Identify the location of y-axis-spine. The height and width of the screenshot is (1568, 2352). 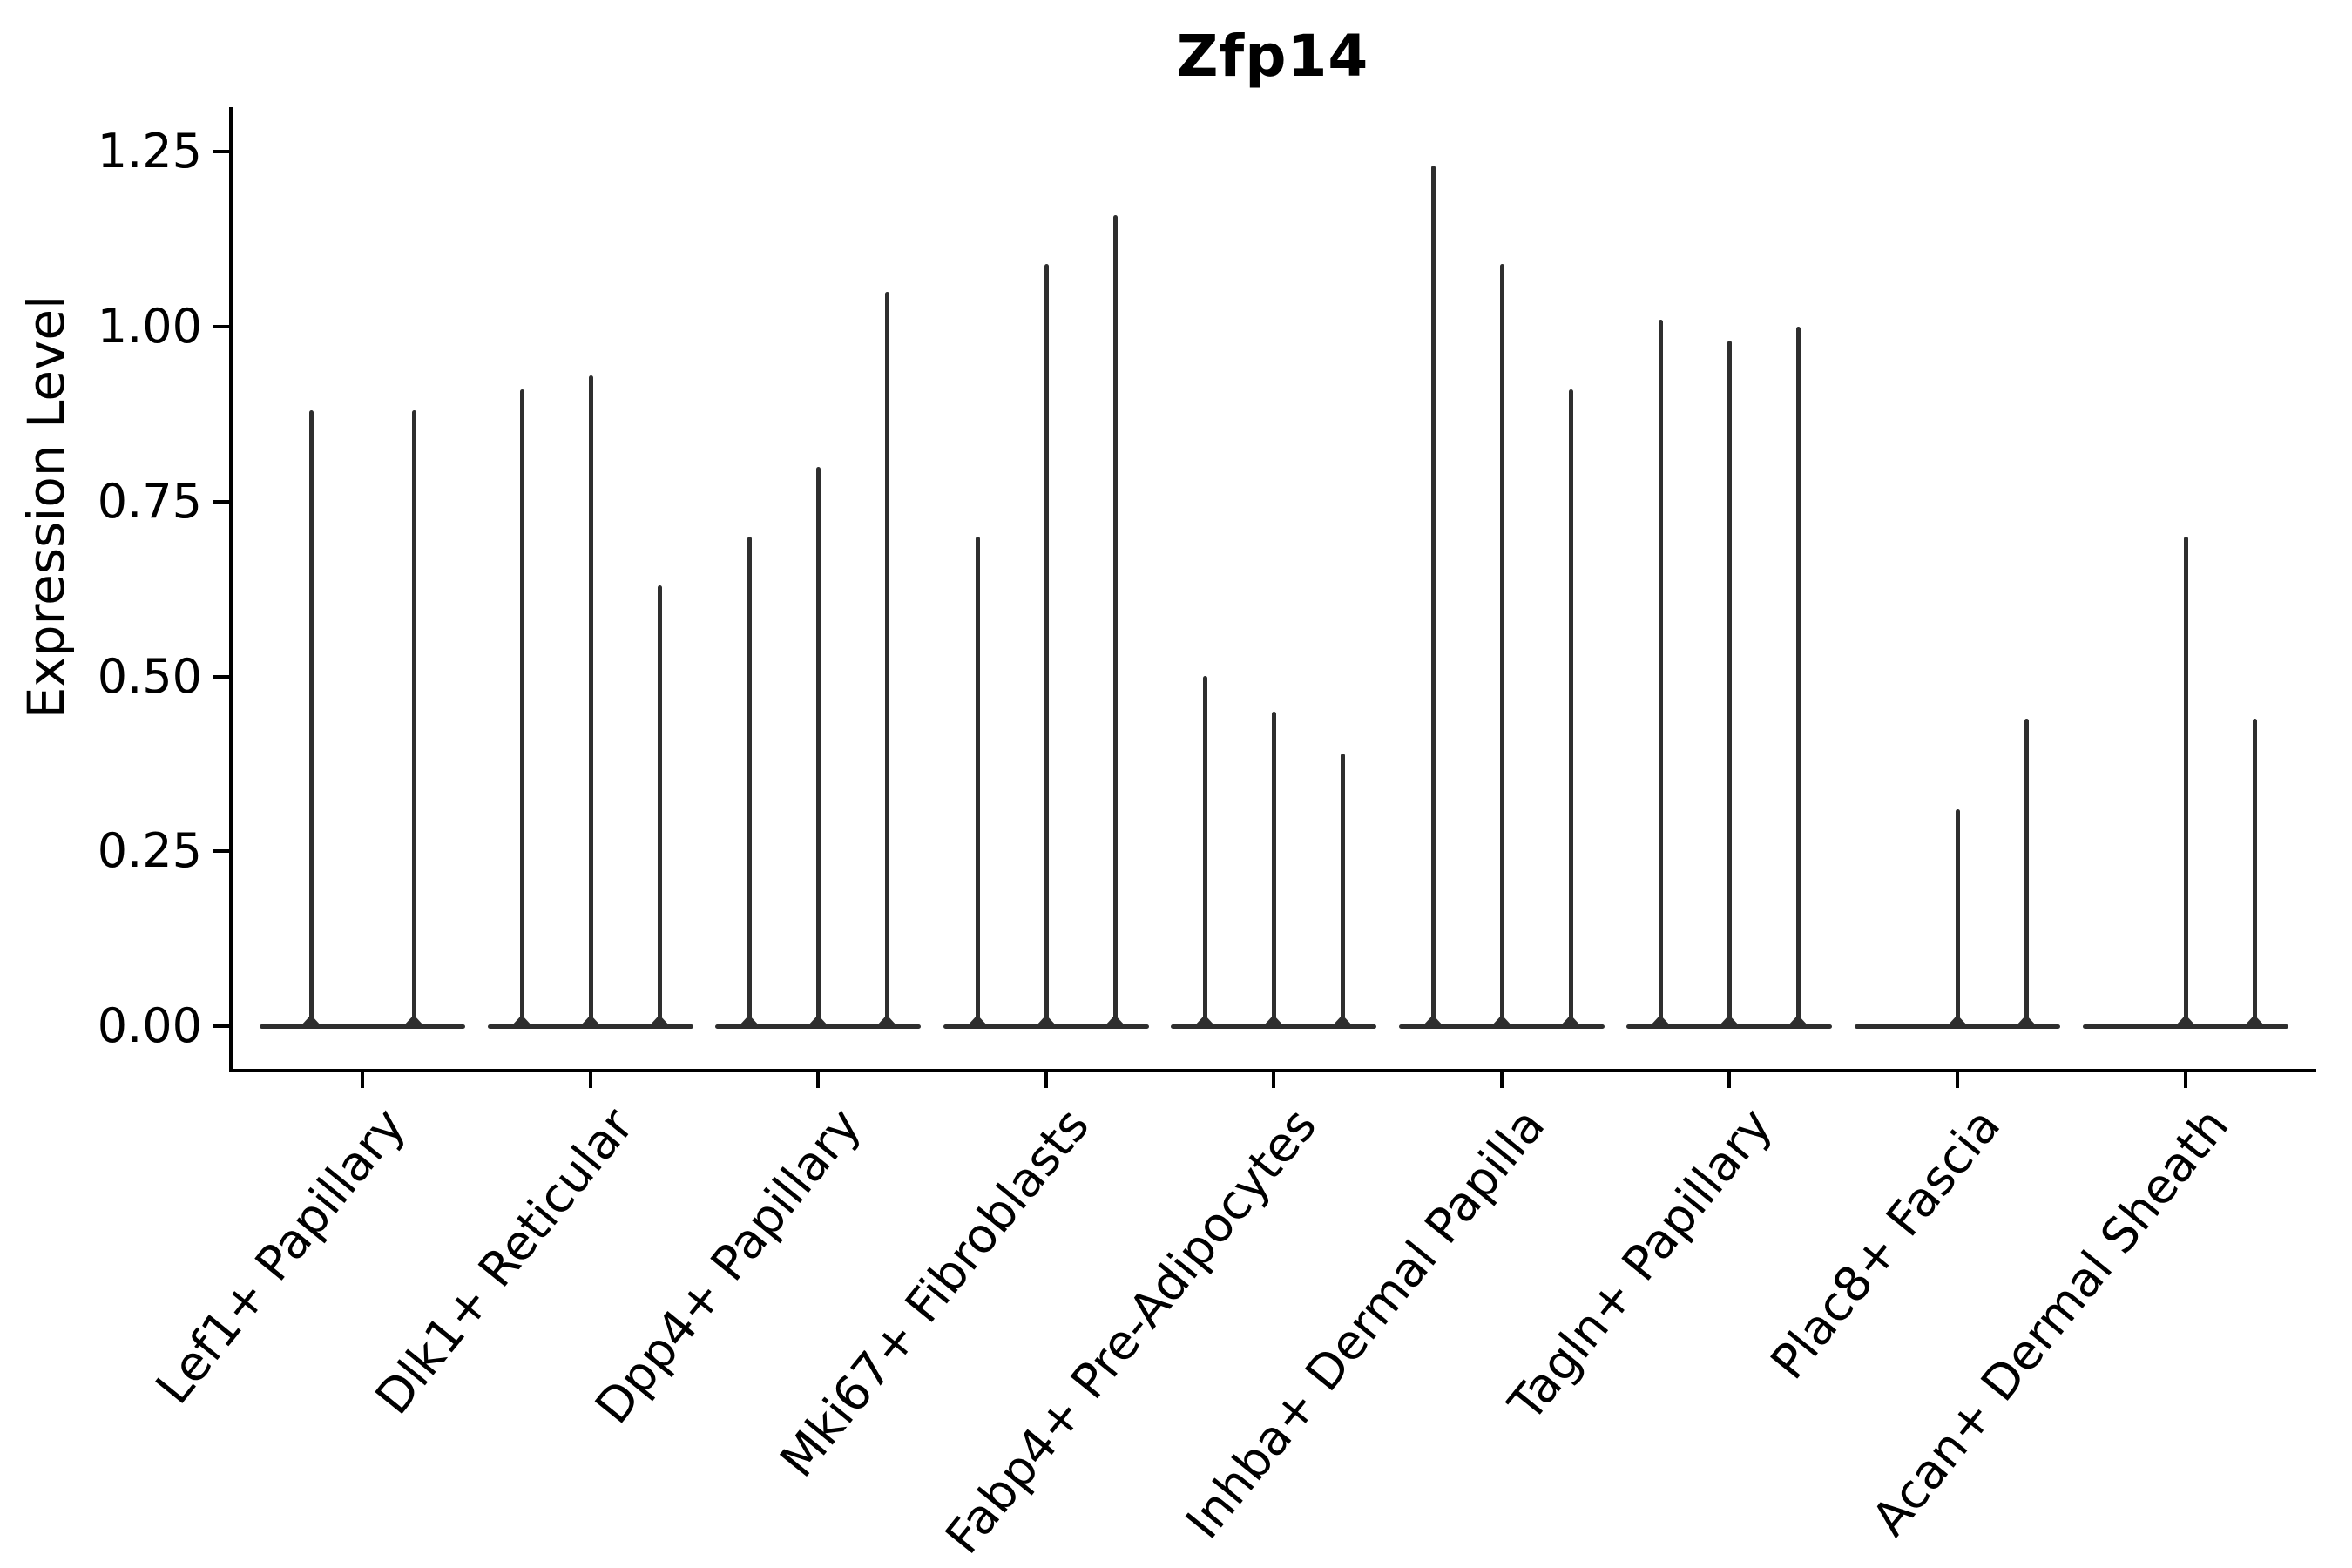
(231, 589).